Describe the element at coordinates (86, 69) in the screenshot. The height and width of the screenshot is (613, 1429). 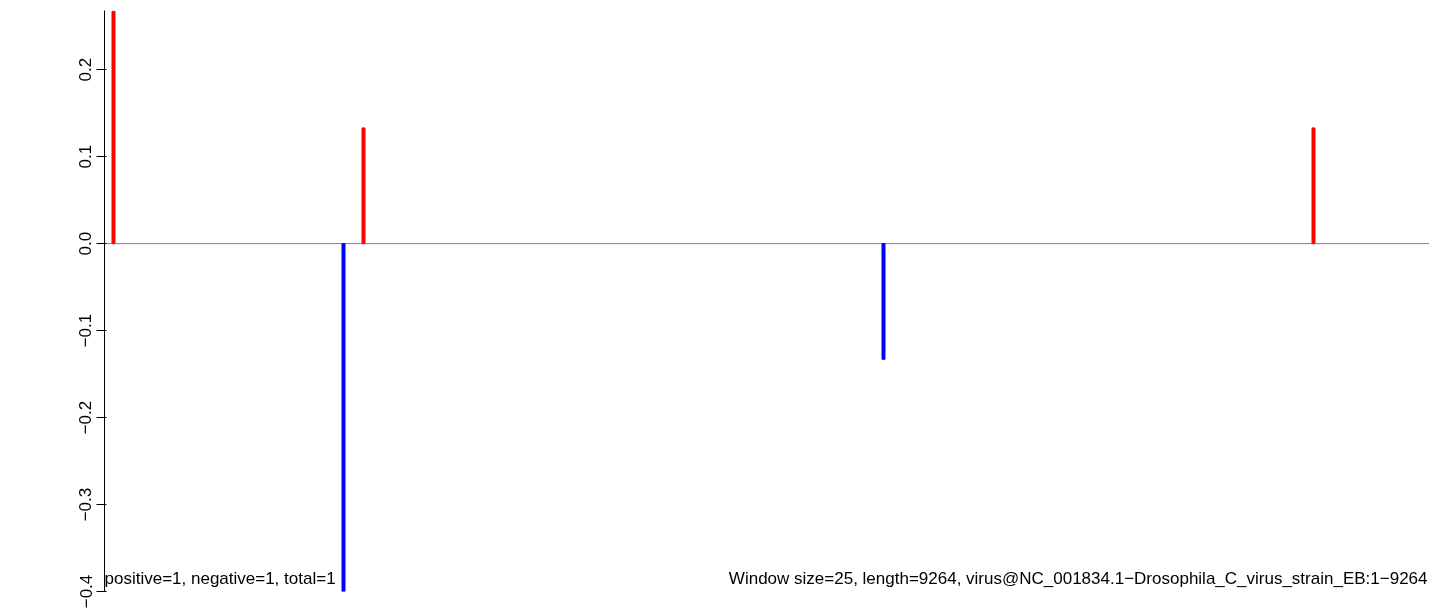
I see `y-tick-label: 0.2` at that location.